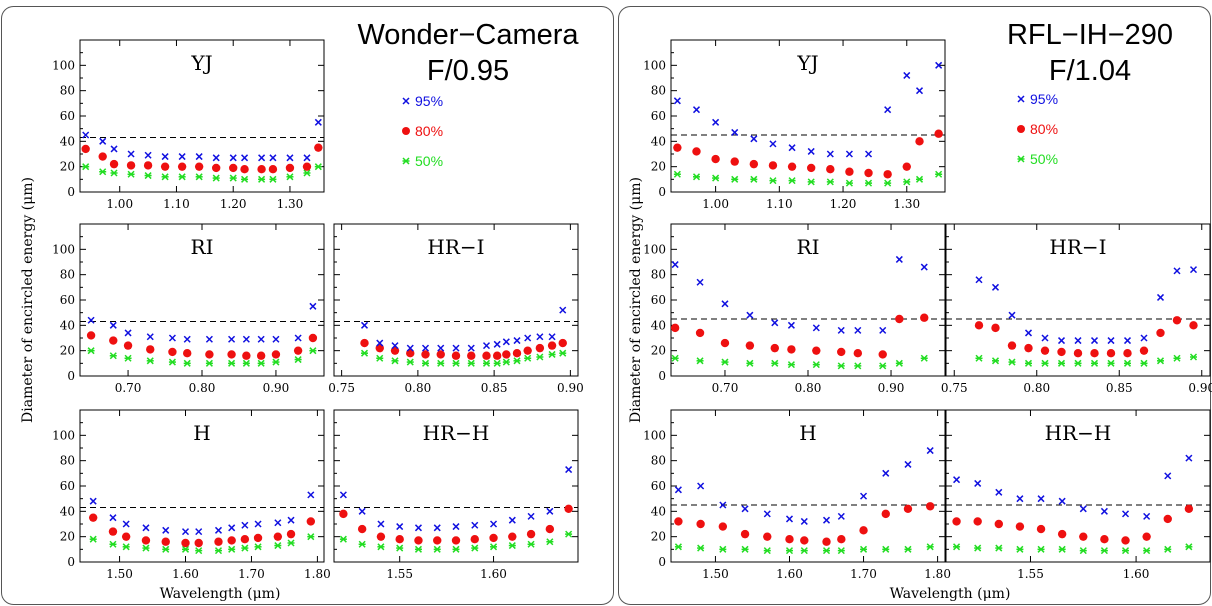 This screenshot has width=1212, height=606. Describe the element at coordinates (67, 325) in the screenshot. I see `fig0-panel1-ytick-label: 40` at that location.